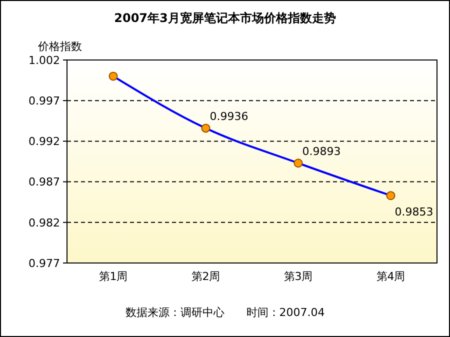  Describe the element at coordinates (391, 276) in the screenshot. I see `x-tick-label: 第4周` at that location.